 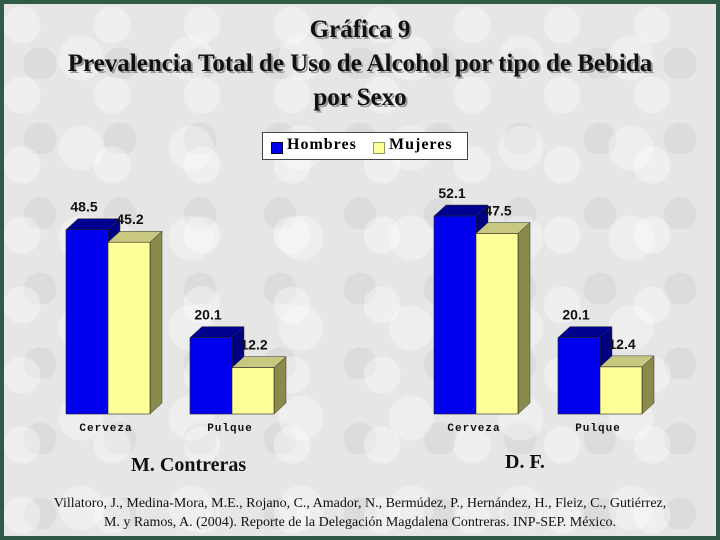 I want to click on data-label-mcontreras-cerveza-hombres: 48.5, so click(x=83, y=207).